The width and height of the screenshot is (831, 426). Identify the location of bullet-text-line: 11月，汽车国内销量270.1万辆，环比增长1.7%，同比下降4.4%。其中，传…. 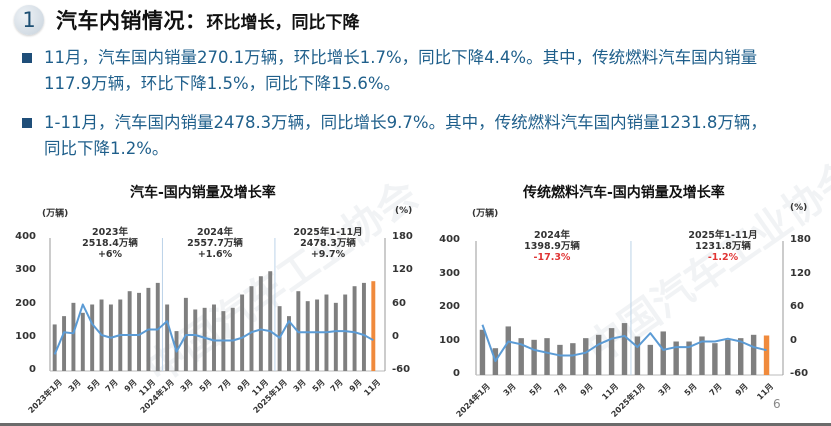
(401, 57).